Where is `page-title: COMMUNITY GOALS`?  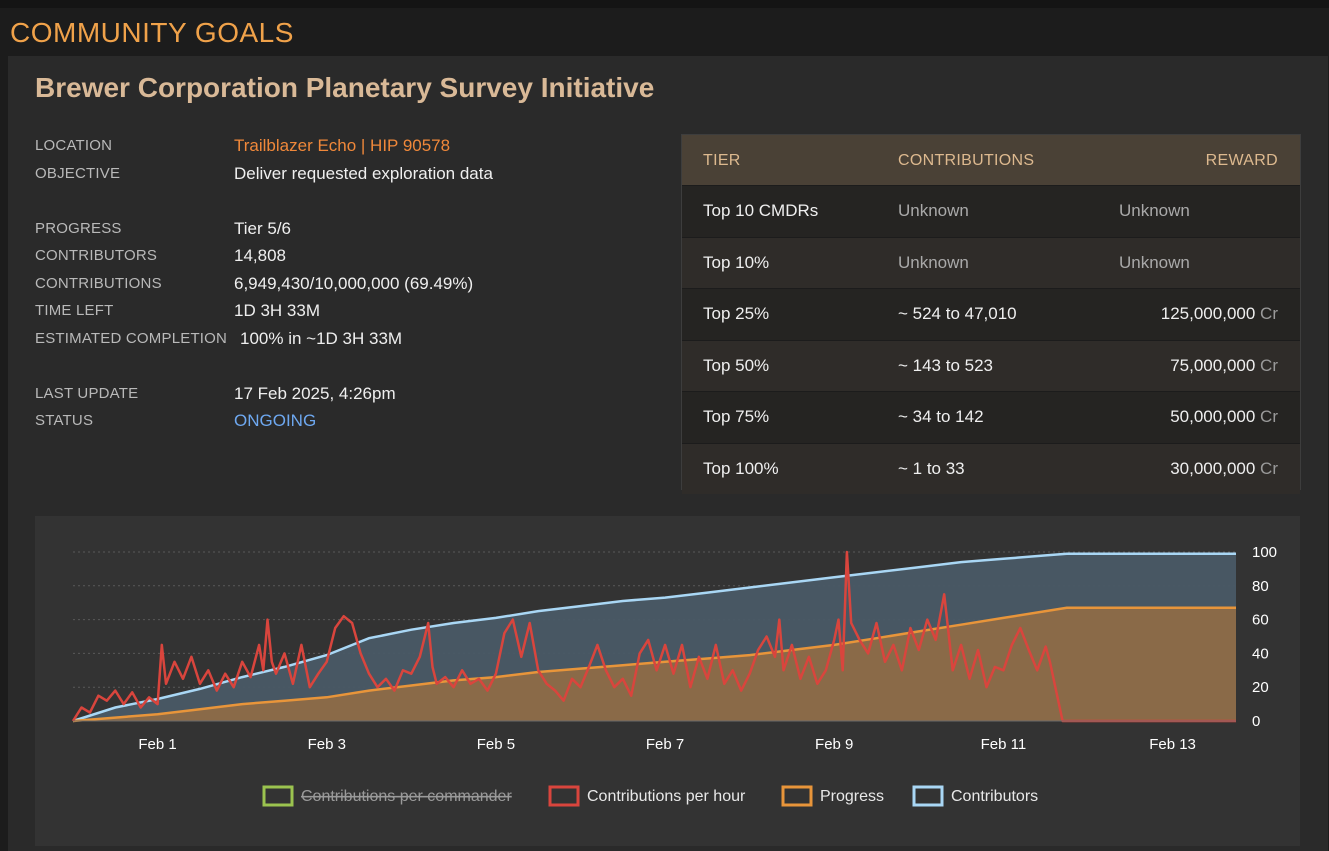
page-title: COMMUNITY GOALS is located at coordinates (152, 32).